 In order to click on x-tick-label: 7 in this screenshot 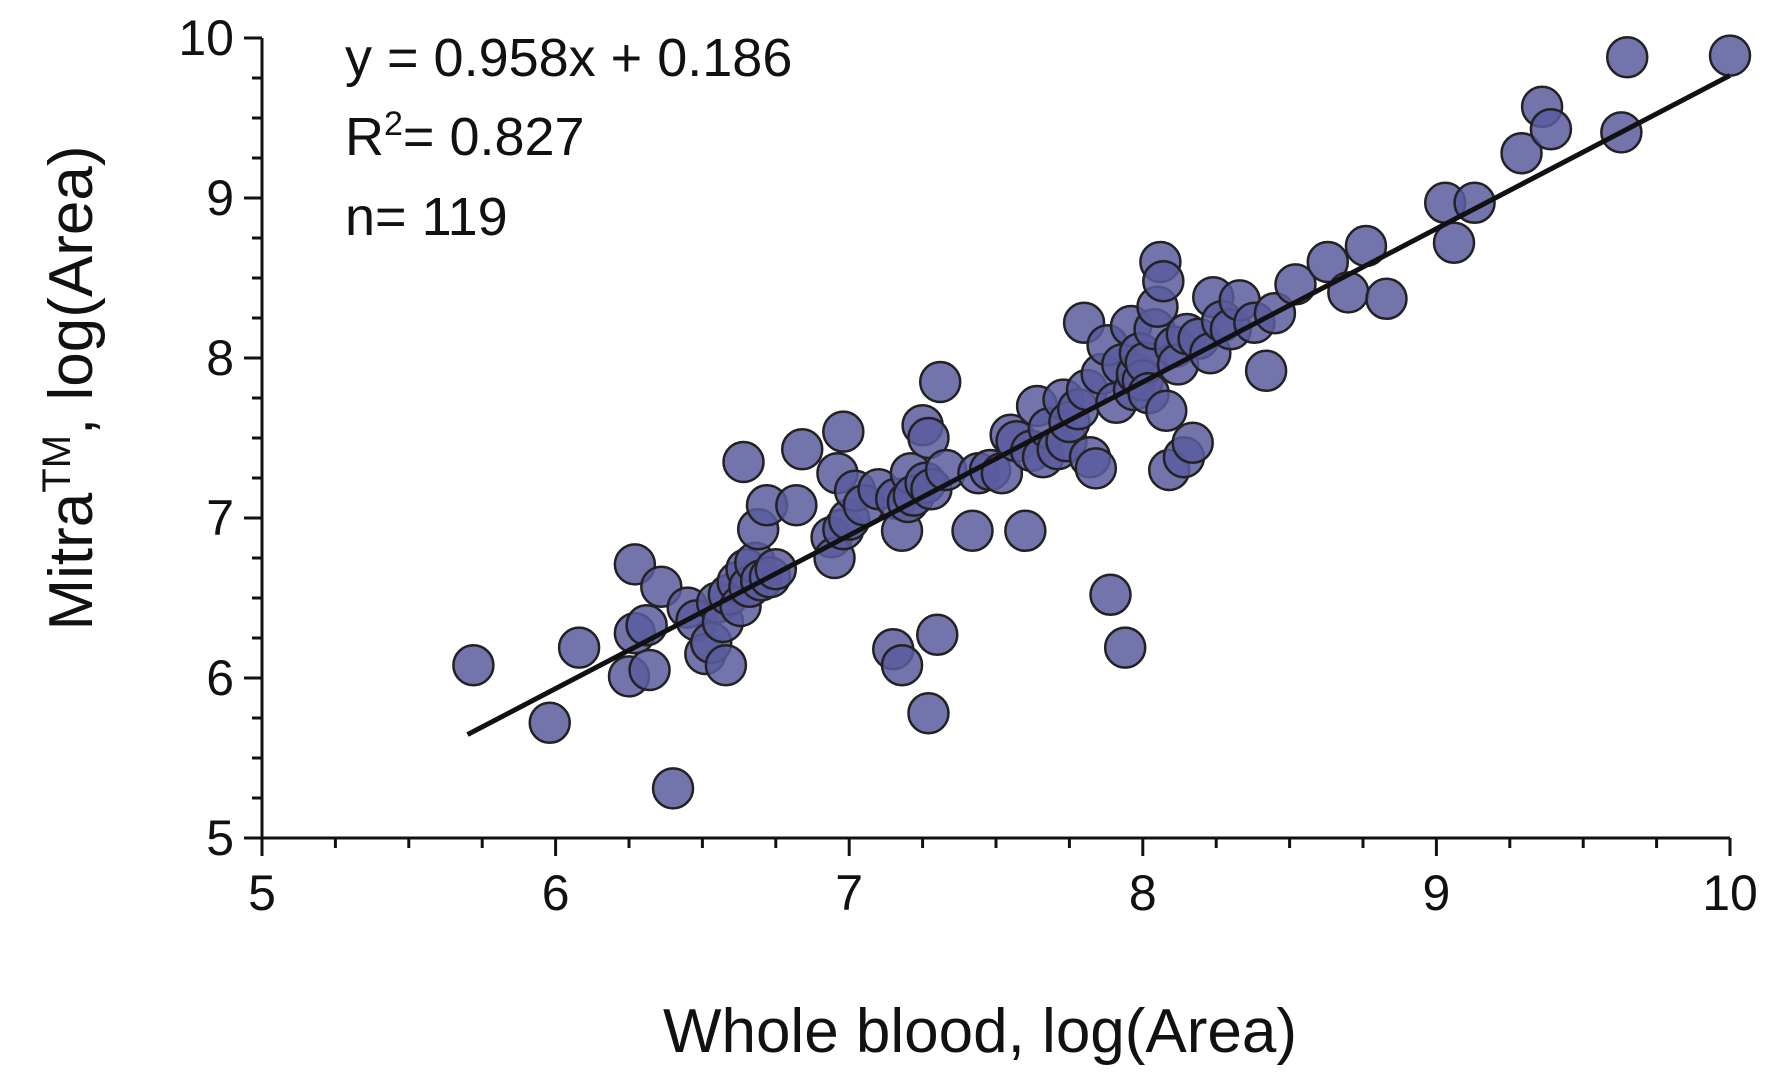, I will do `click(849, 893)`.